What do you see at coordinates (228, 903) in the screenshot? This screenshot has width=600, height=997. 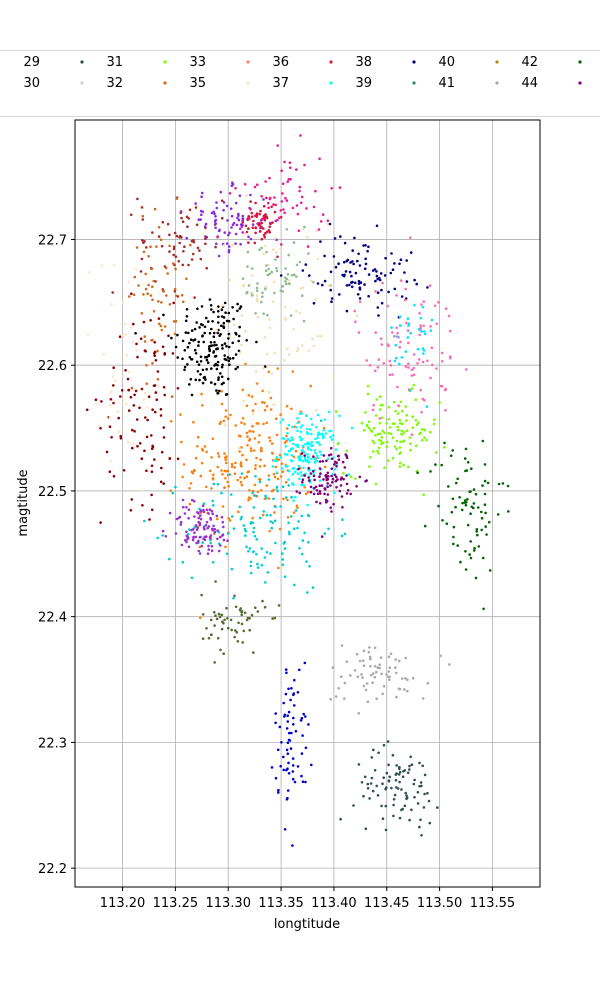 I see `x-tick-label: 113.30` at bounding box center [228, 903].